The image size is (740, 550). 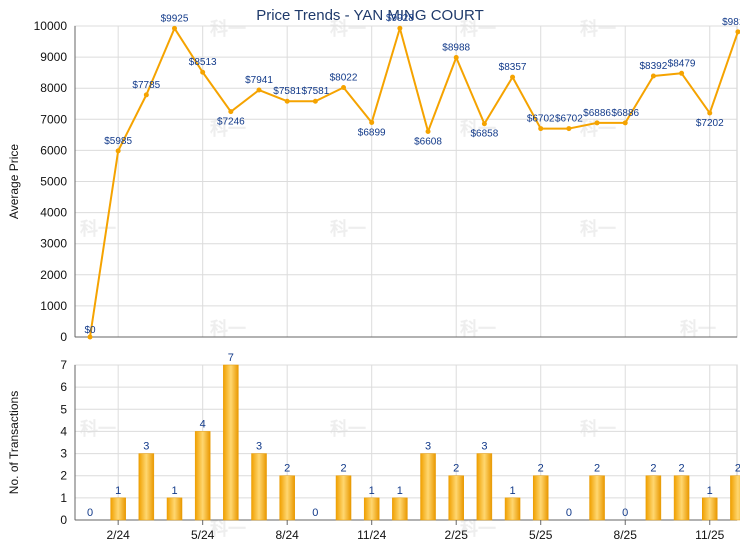 What do you see at coordinates (653, 66) in the screenshot?
I see `price-data-label: $8392` at bounding box center [653, 66].